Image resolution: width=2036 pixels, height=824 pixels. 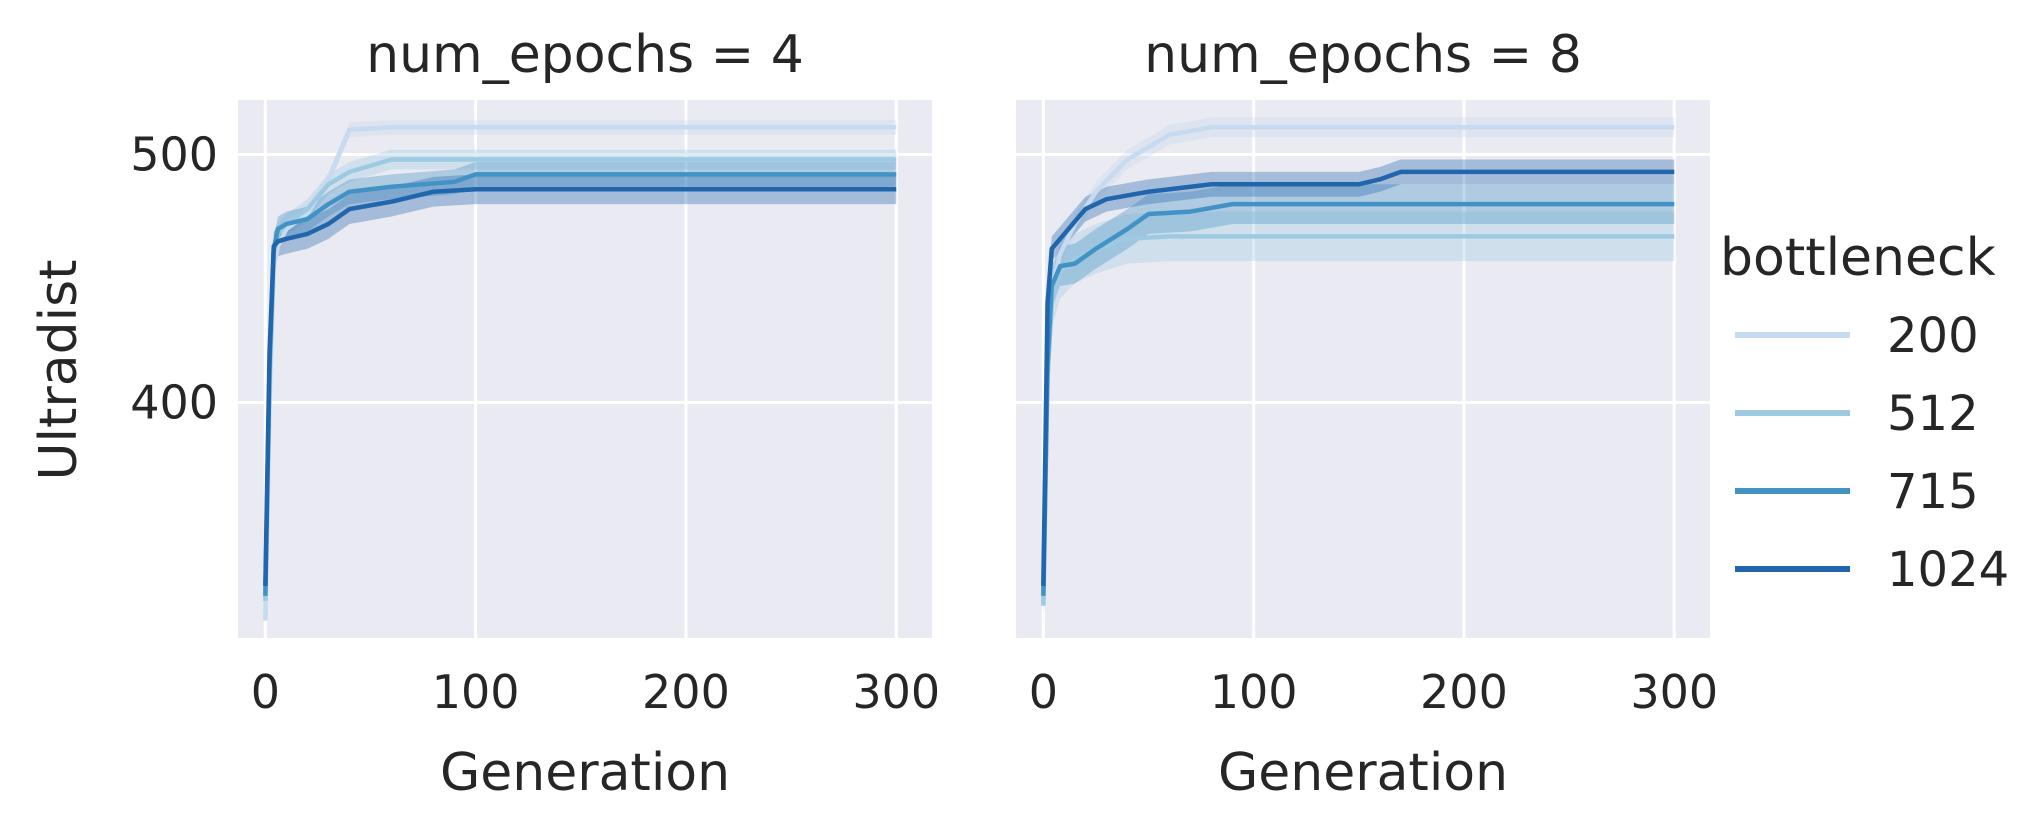 What do you see at coordinates (1933, 492) in the screenshot?
I see `legend-label-715: 715` at bounding box center [1933, 492].